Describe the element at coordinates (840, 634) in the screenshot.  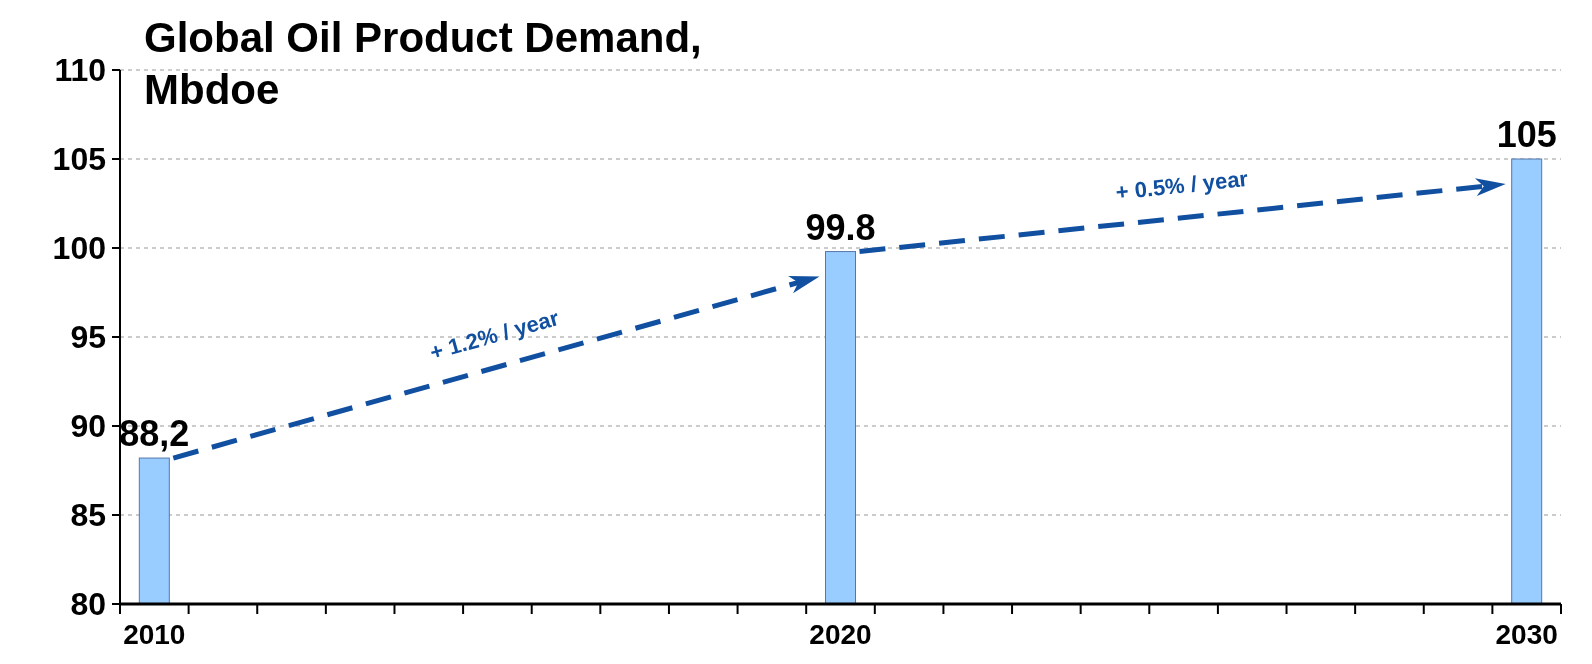
I see `x-tick-label: 2020` at that location.